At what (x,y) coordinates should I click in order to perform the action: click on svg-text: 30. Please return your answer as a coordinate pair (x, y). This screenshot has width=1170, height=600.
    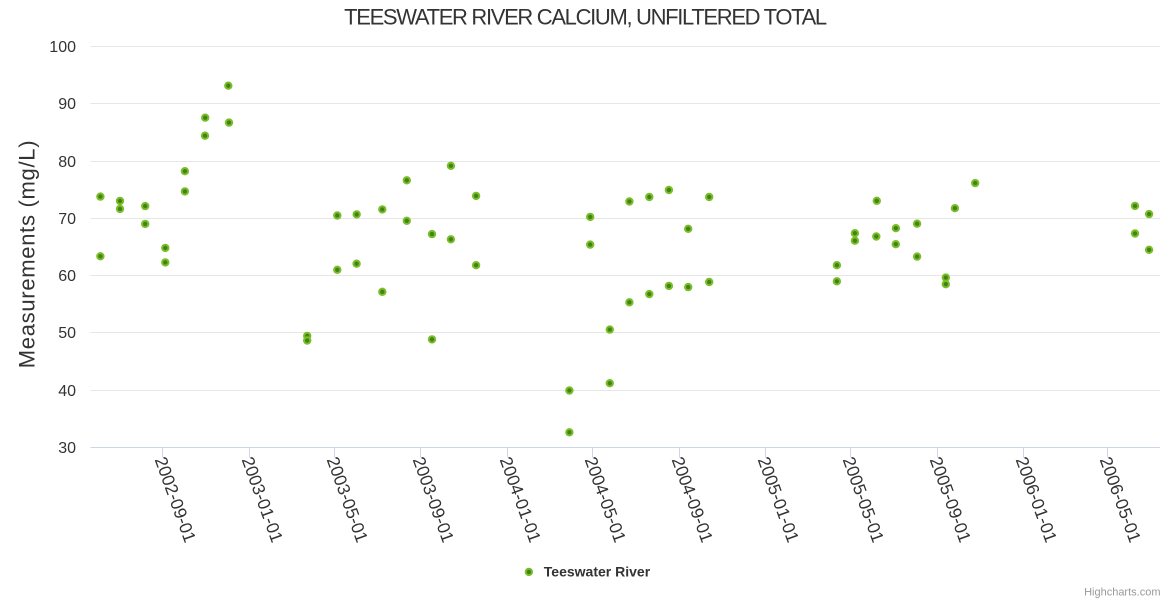
    Looking at the image, I should click on (67, 448).